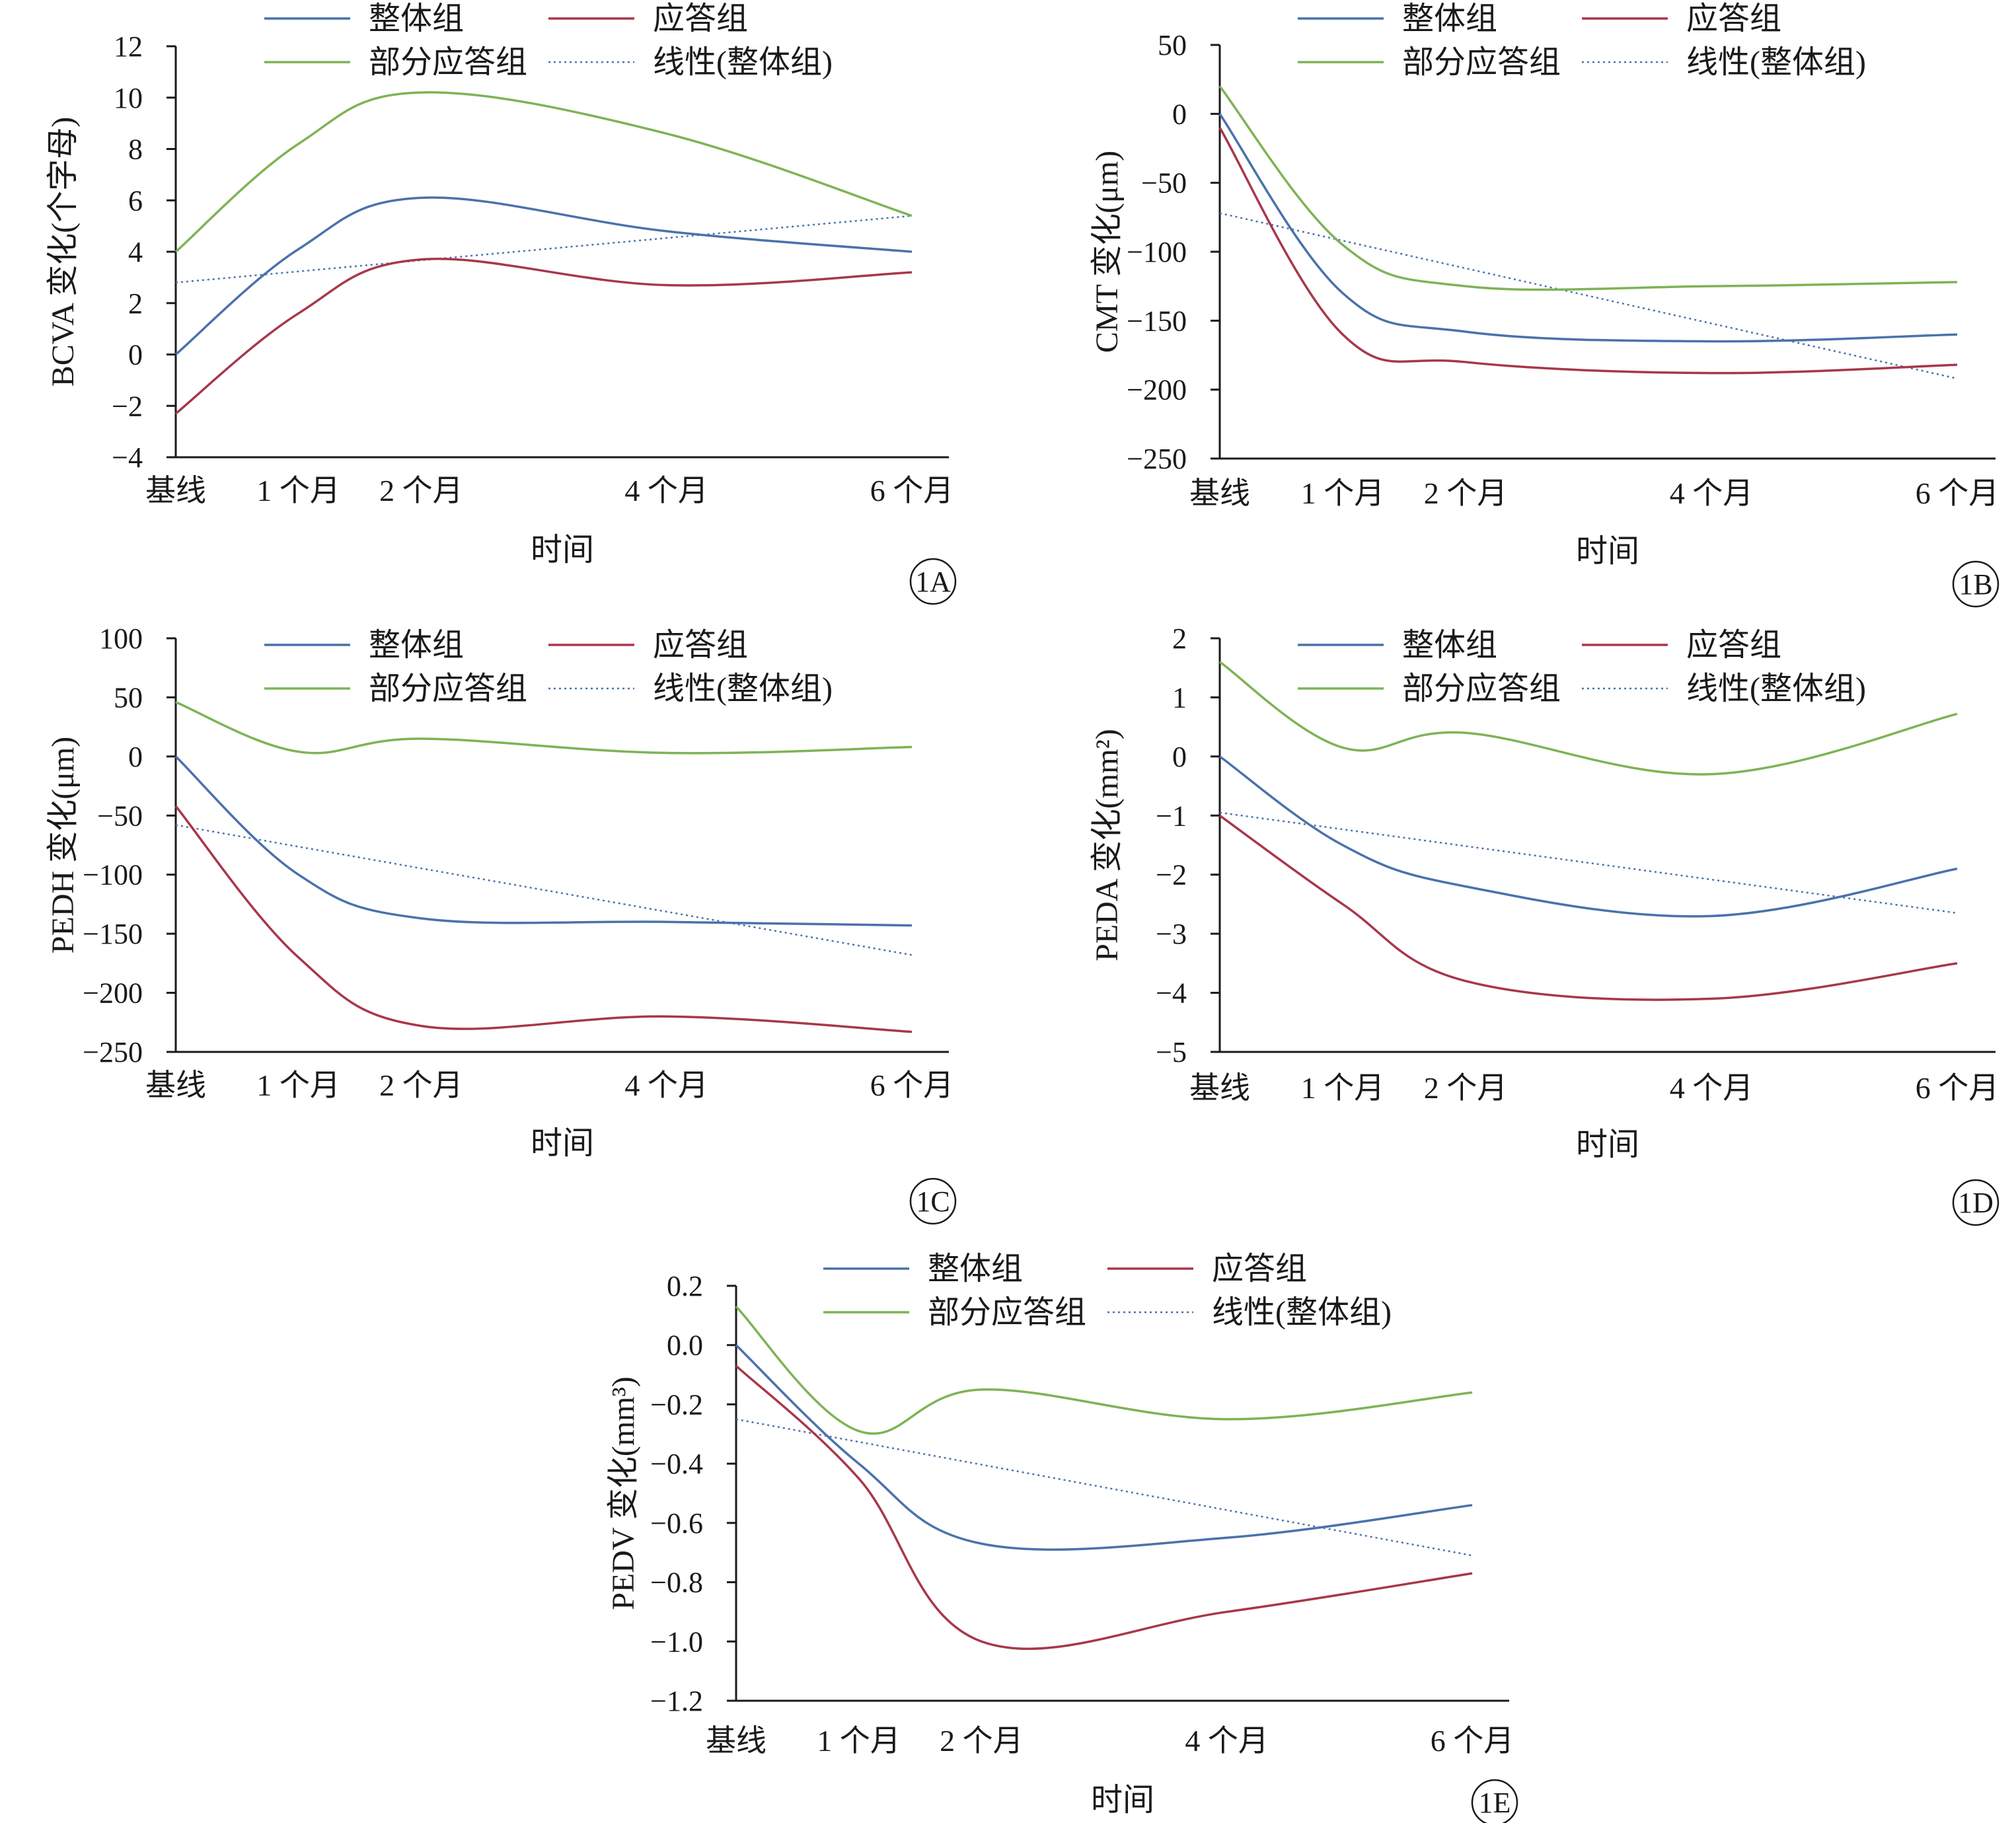 Image resolution: width=2016 pixels, height=1823 pixels. What do you see at coordinates (933, 582) in the screenshot?
I see `panel-label: 1A` at bounding box center [933, 582].